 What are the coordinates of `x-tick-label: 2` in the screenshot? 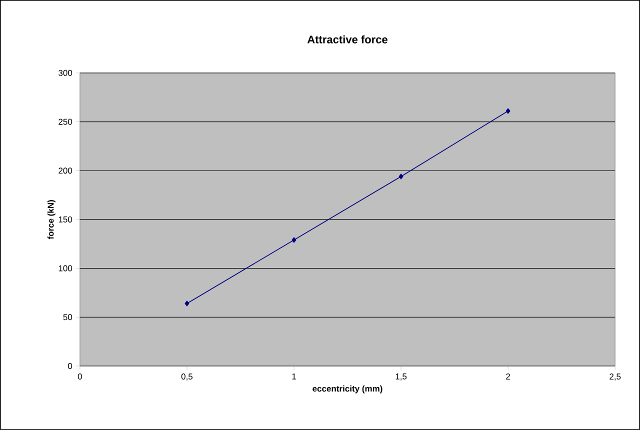 It's located at (508, 377).